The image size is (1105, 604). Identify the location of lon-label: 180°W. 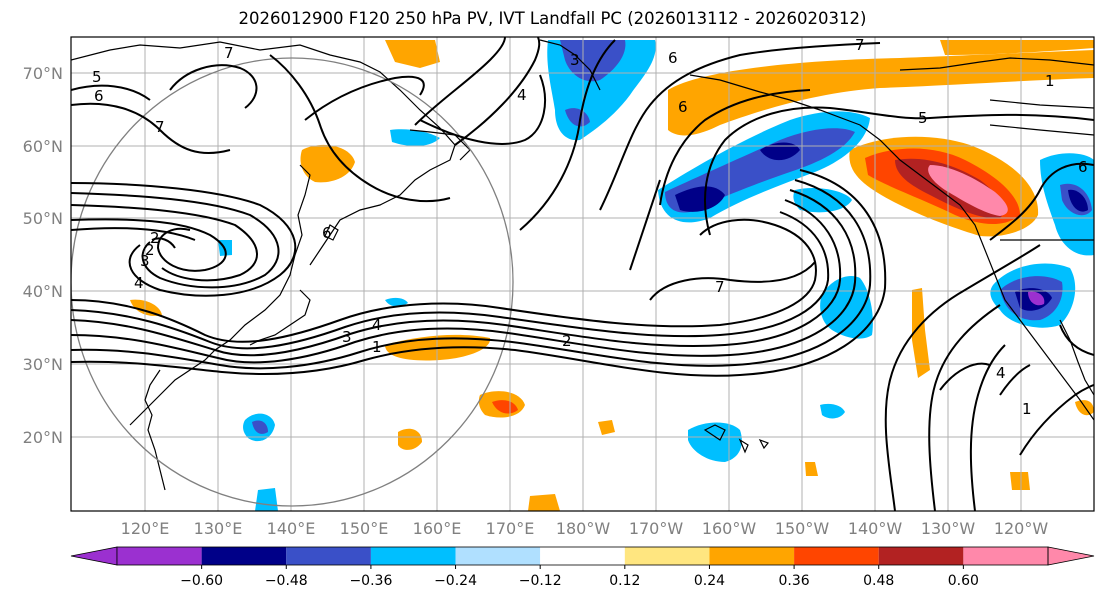
(583, 528).